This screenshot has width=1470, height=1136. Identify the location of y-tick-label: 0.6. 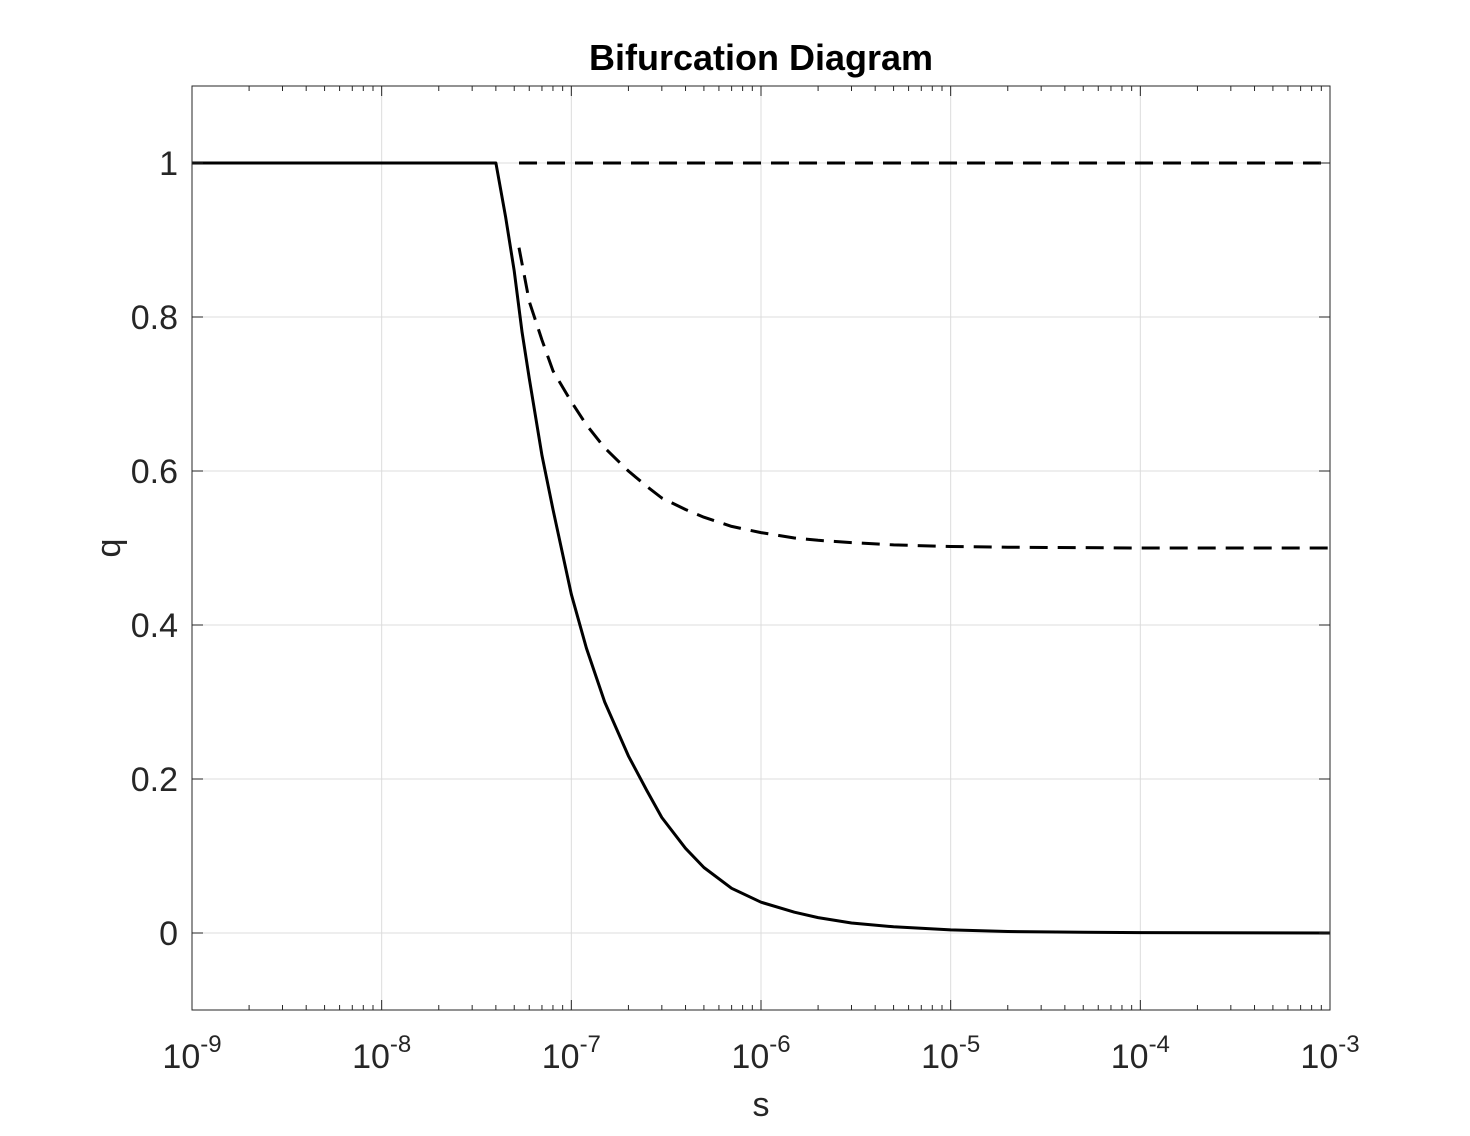
(154, 472).